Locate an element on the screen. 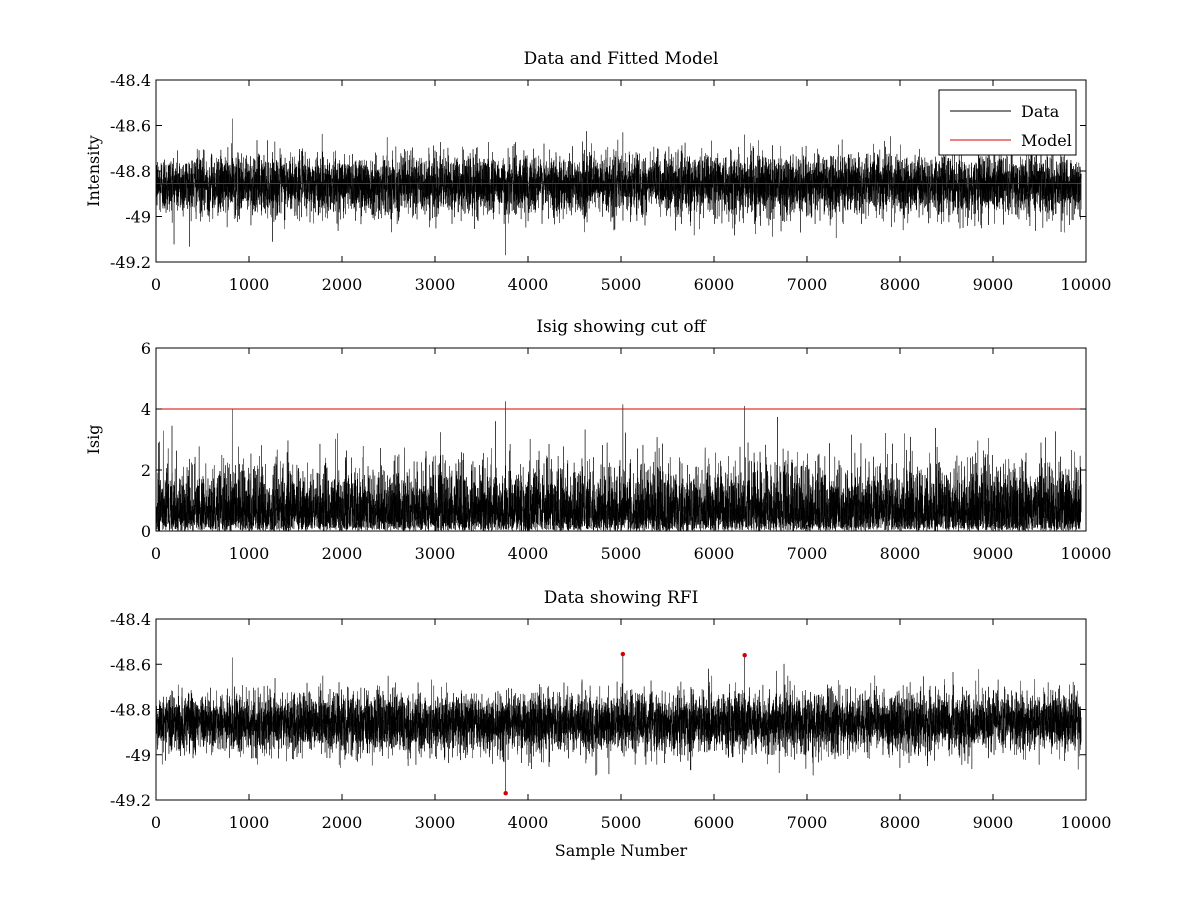 The image size is (1200, 900). x-axis-label: Sample Number is located at coordinates (621, 850).